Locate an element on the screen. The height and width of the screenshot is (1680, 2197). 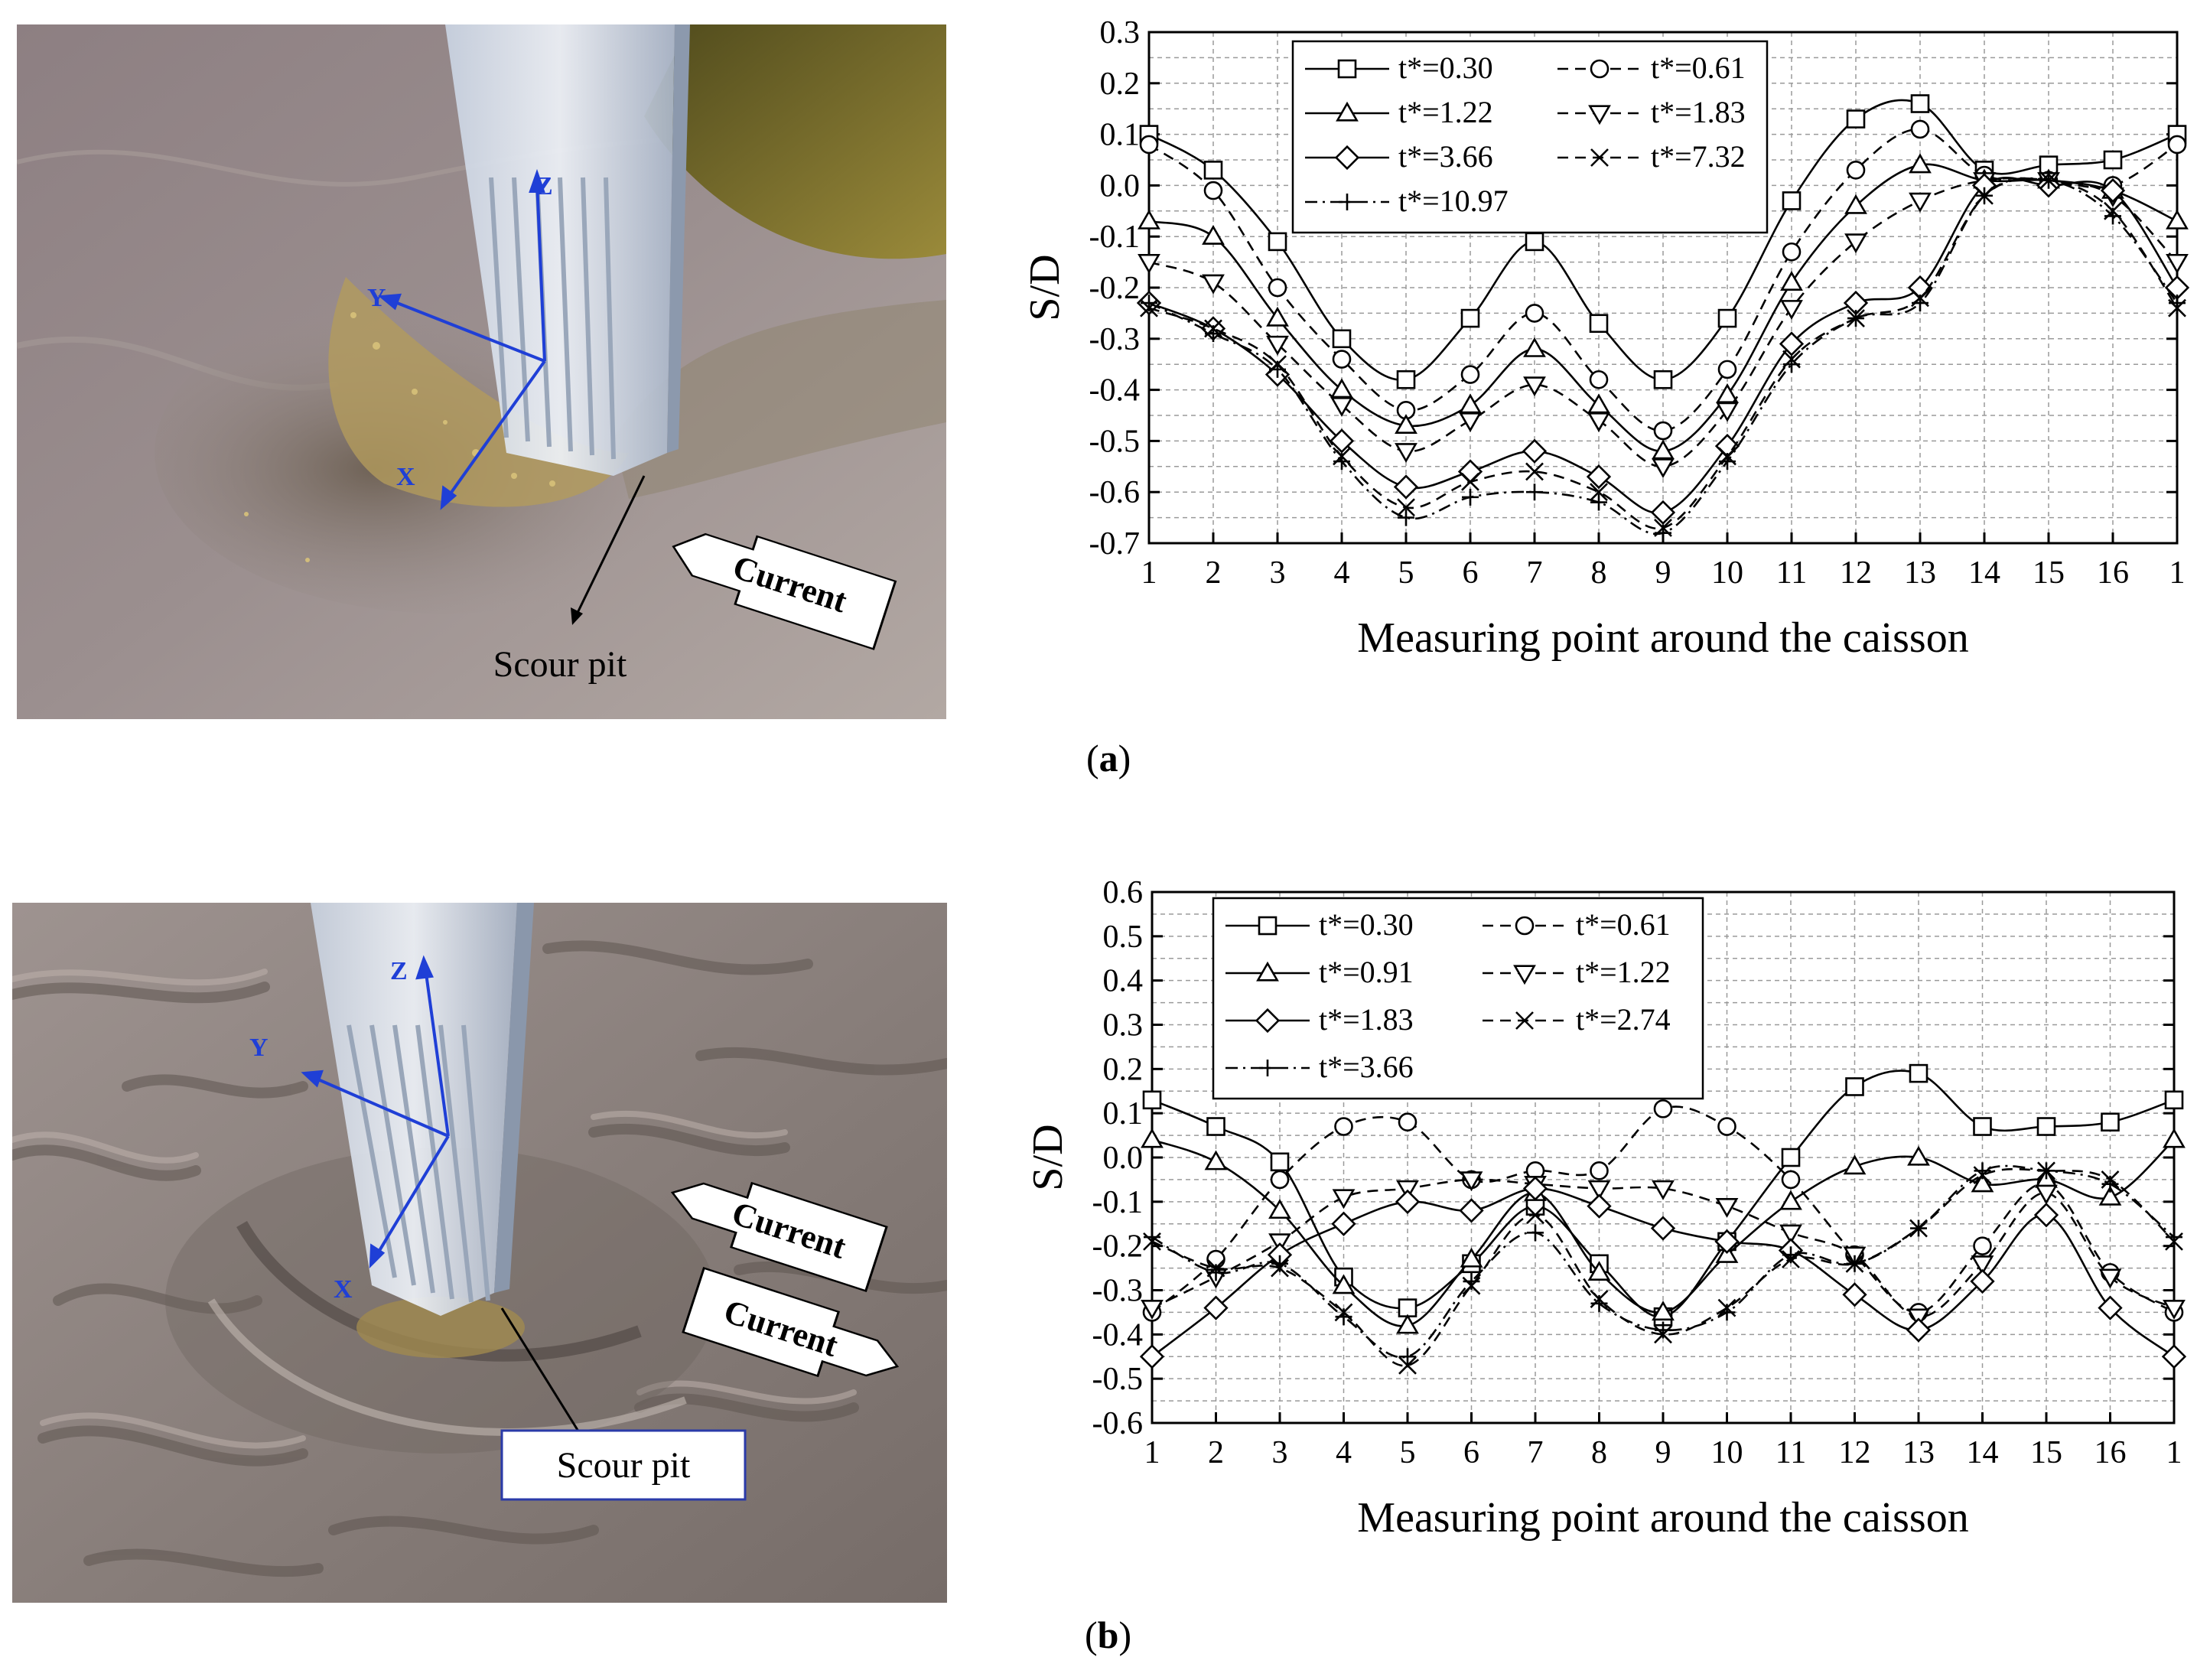
legend-label: t*=7.32 is located at coordinates (1698, 156).